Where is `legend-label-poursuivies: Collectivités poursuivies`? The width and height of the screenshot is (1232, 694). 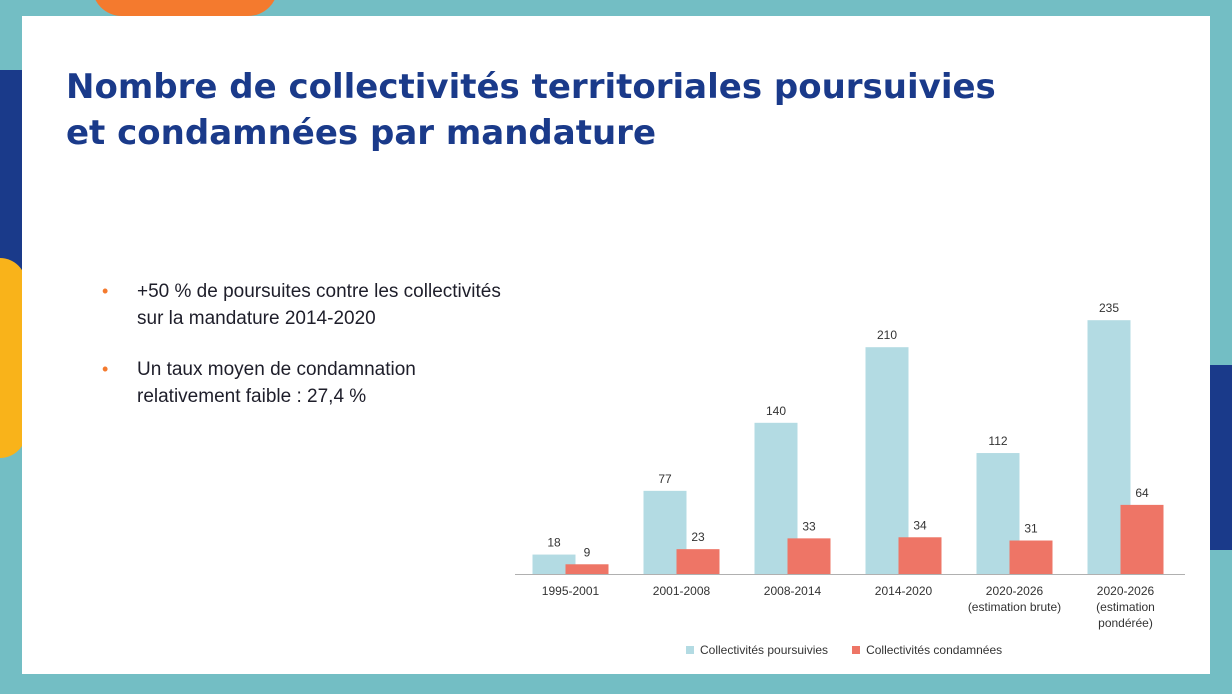 legend-label-poursuivies: Collectivités poursuivies is located at coordinates (764, 650).